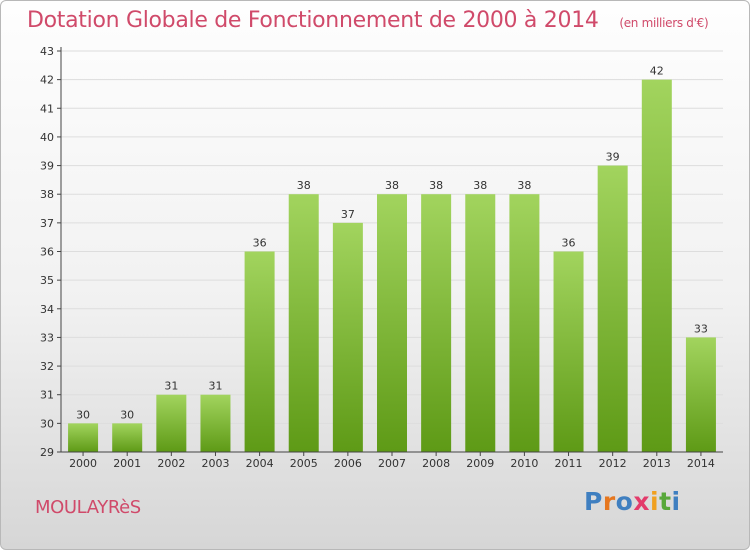  Describe the element at coordinates (524, 463) in the screenshot. I see `x-tick-label: 2010` at that location.